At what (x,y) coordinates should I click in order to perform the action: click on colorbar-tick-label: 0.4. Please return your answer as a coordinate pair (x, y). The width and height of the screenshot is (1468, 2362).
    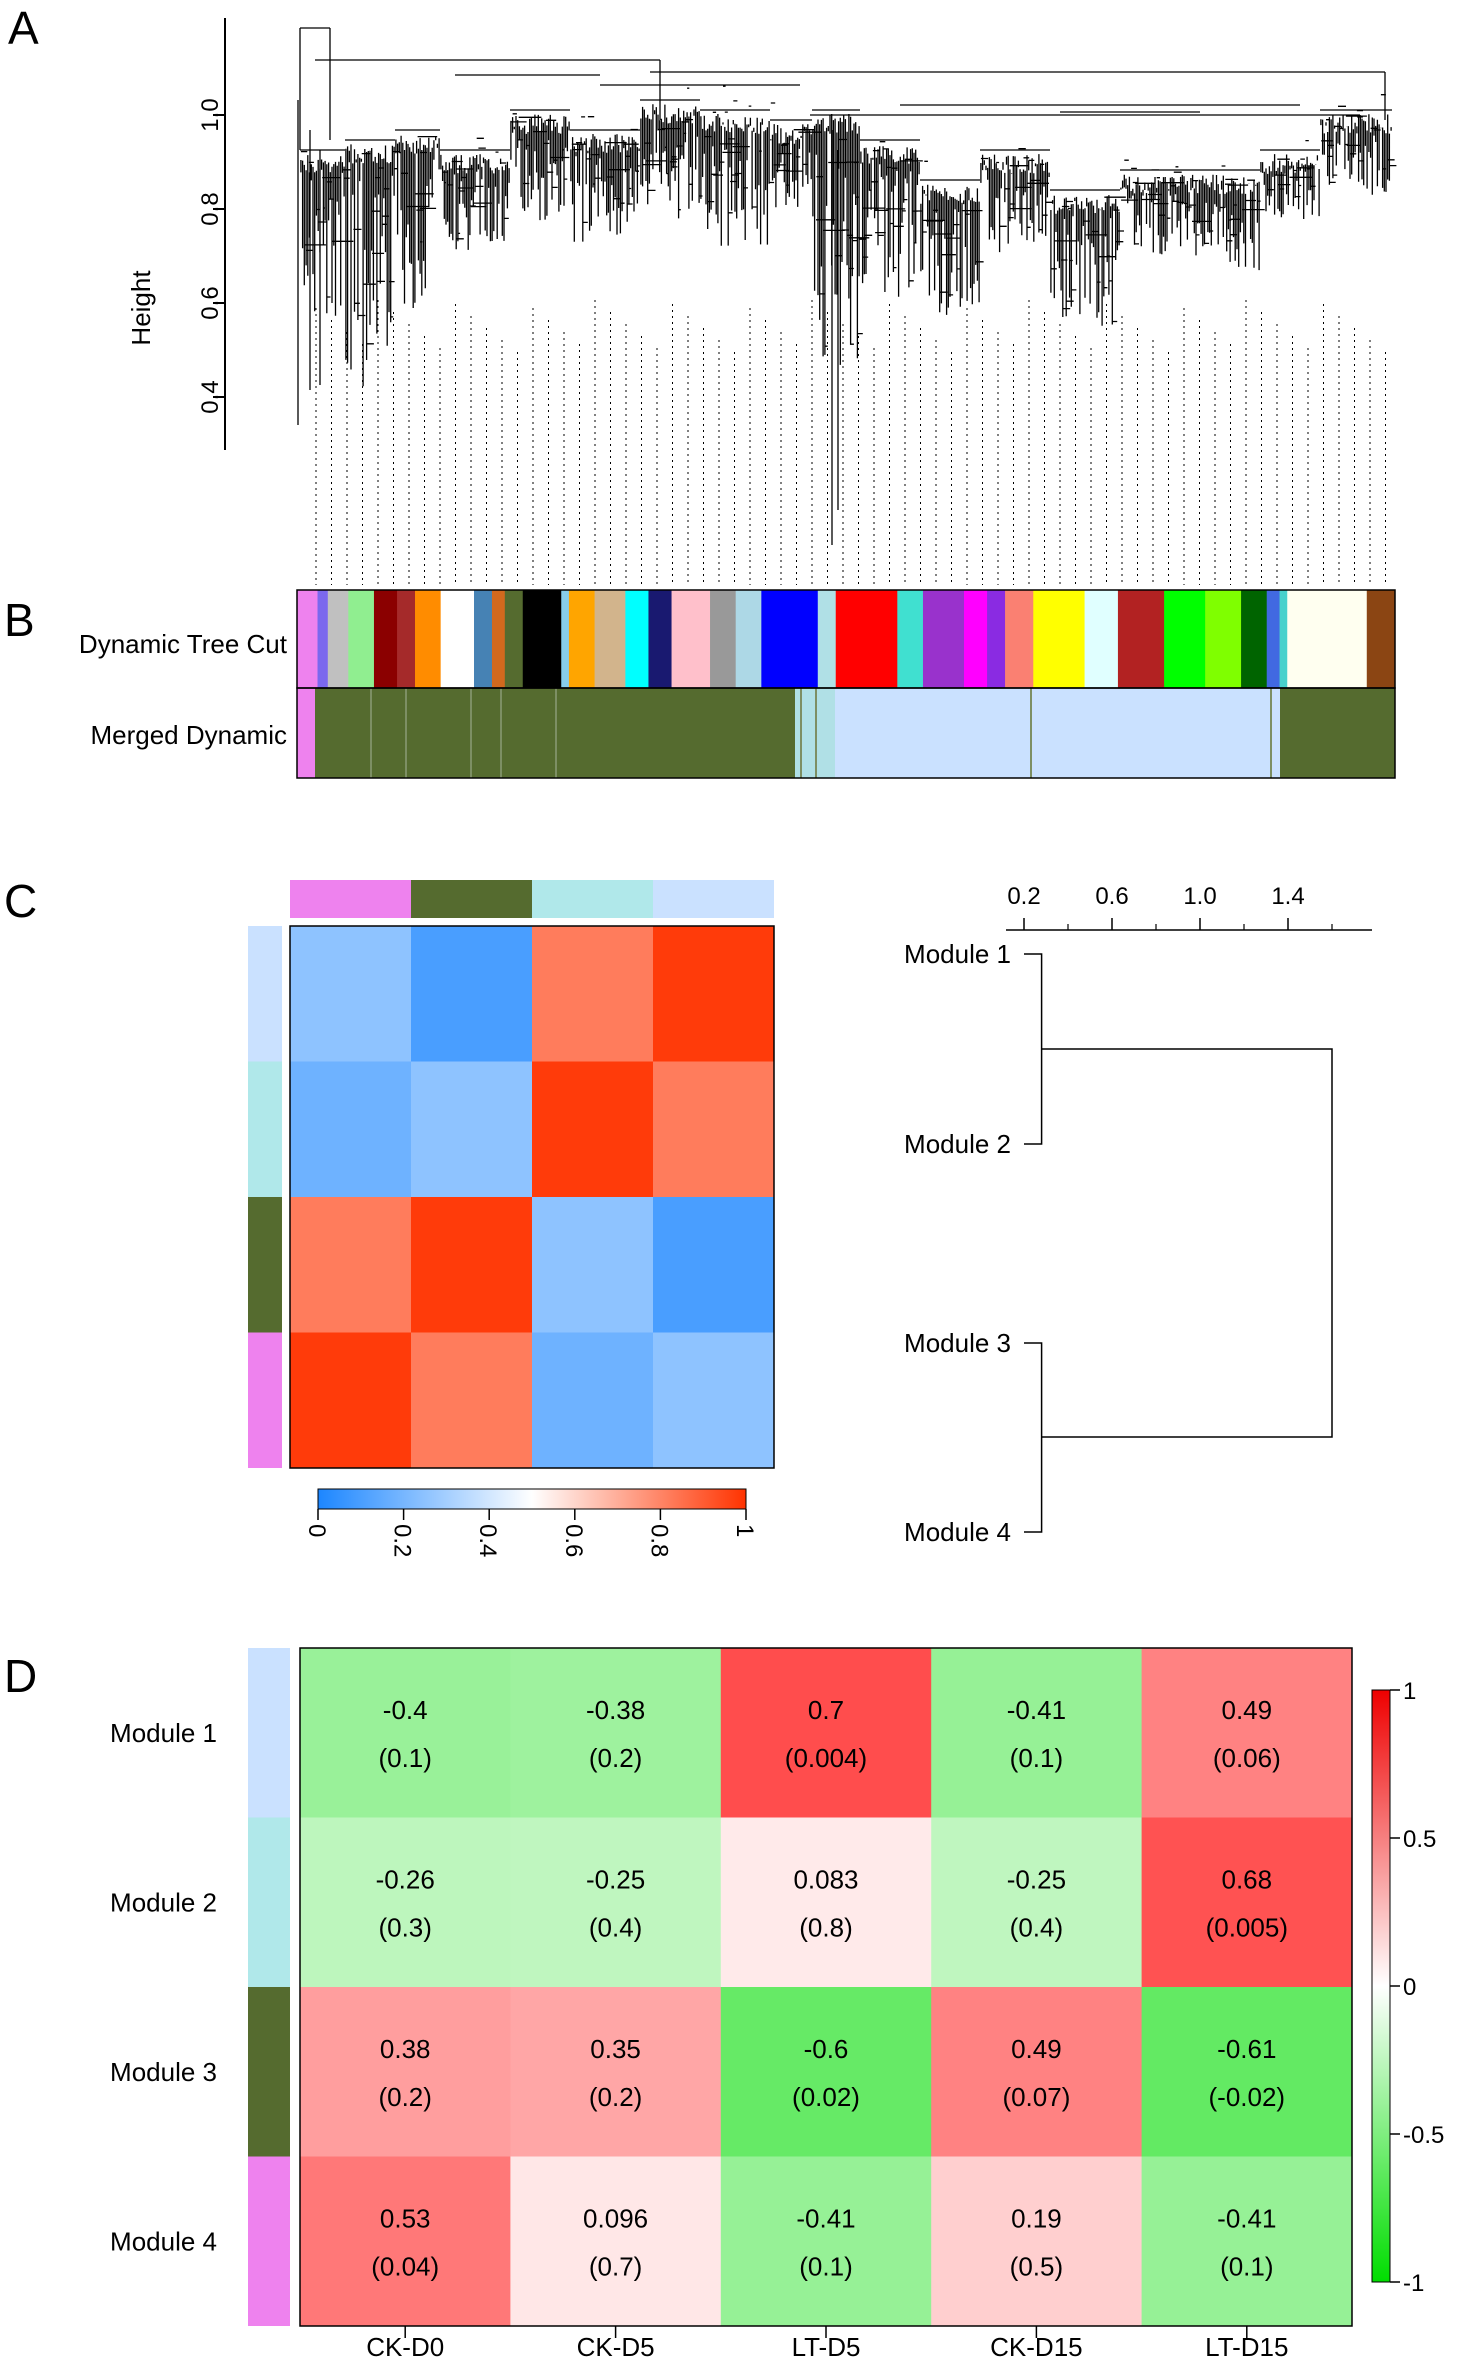
    Looking at the image, I should click on (487, 1540).